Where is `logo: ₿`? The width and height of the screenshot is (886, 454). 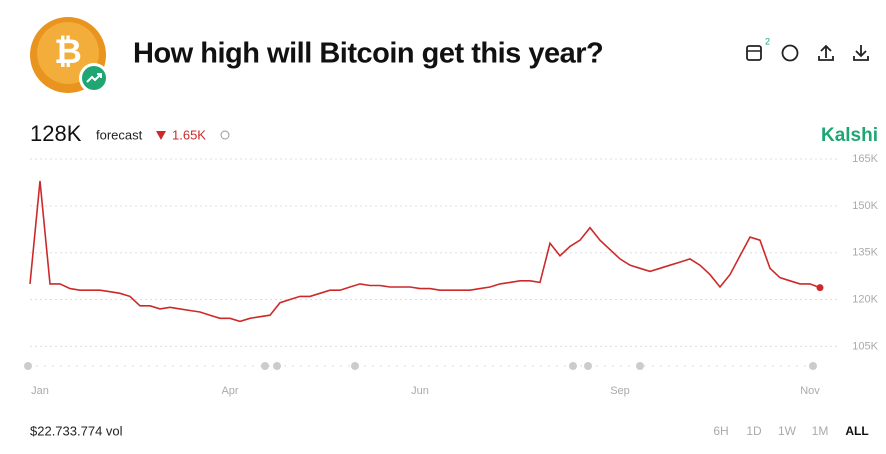
logo: ₿ is located at coordinates (69, 55).